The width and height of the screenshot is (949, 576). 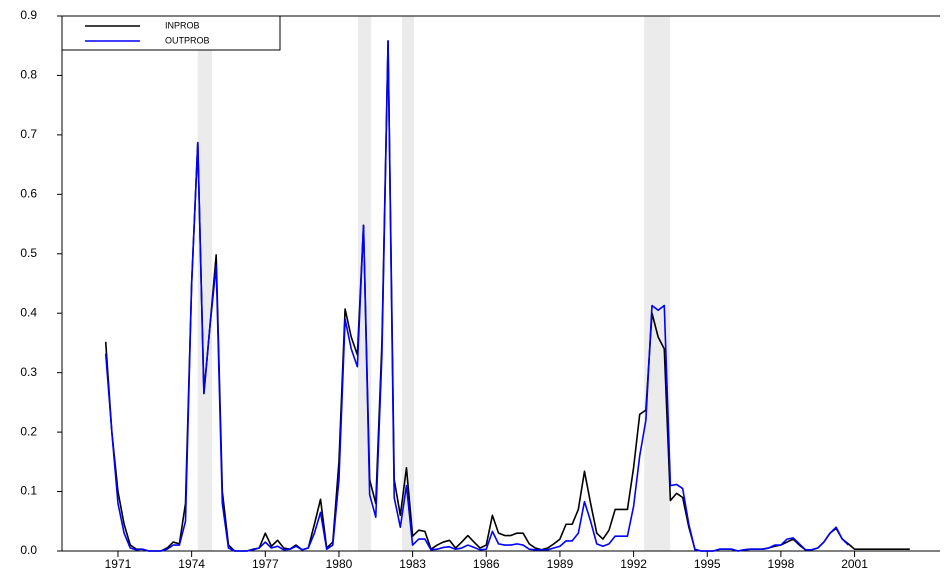 I want to click on x-tick-label: 1998, so click(x=781, y=564).